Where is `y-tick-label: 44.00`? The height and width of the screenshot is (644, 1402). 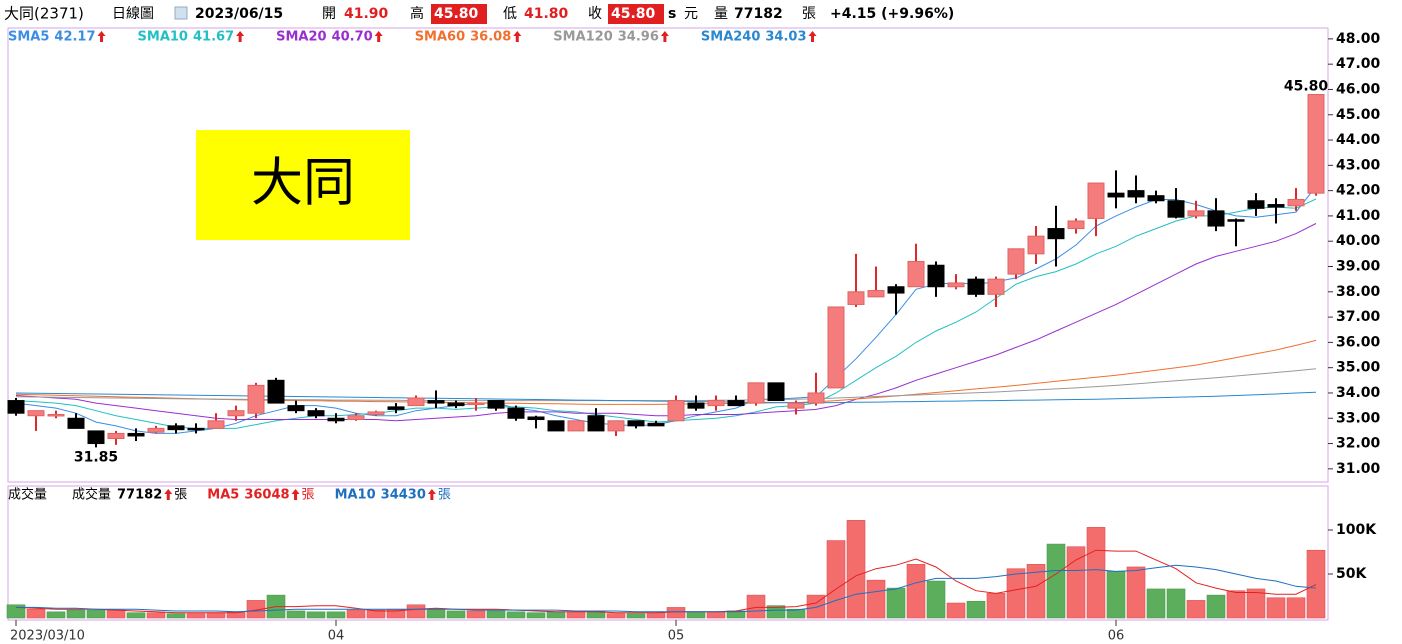 y-tick-label: 44.00 is located at coordinates (1358, 140).